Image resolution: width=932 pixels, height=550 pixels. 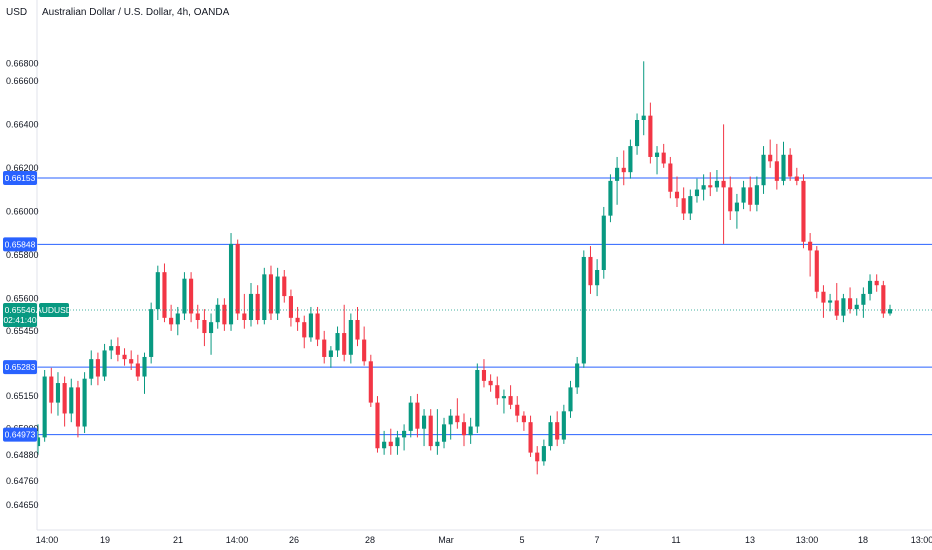 What do you see at coordinates (22, 298) in the screenshot?
I see `price-tick-label: 0.65600` at bounding box center [22, 298].